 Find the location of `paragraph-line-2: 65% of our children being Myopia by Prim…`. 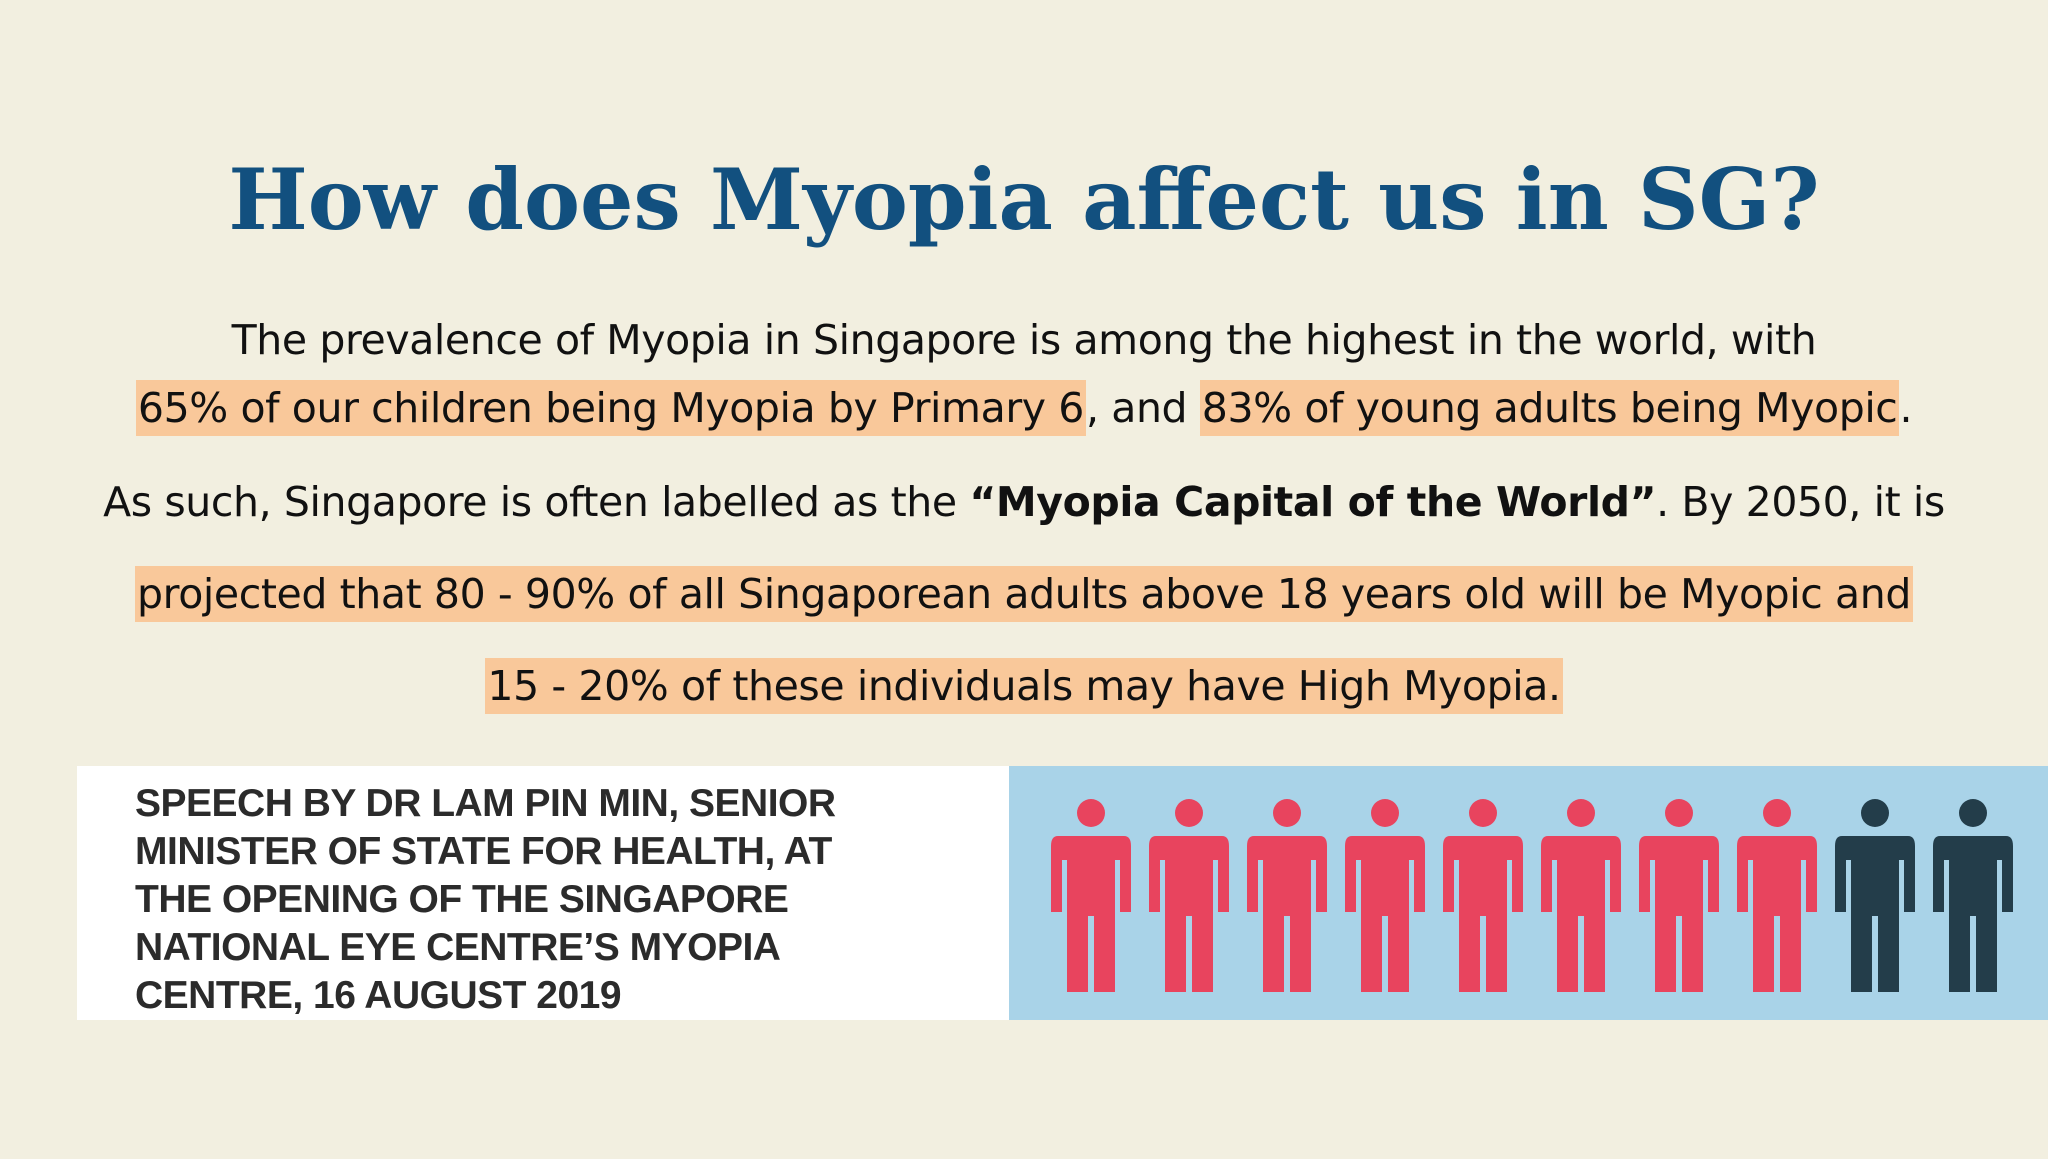

paragraph-line-2: 65% of our children being Myopia by Prim… is located at coordinates (1024, 408).